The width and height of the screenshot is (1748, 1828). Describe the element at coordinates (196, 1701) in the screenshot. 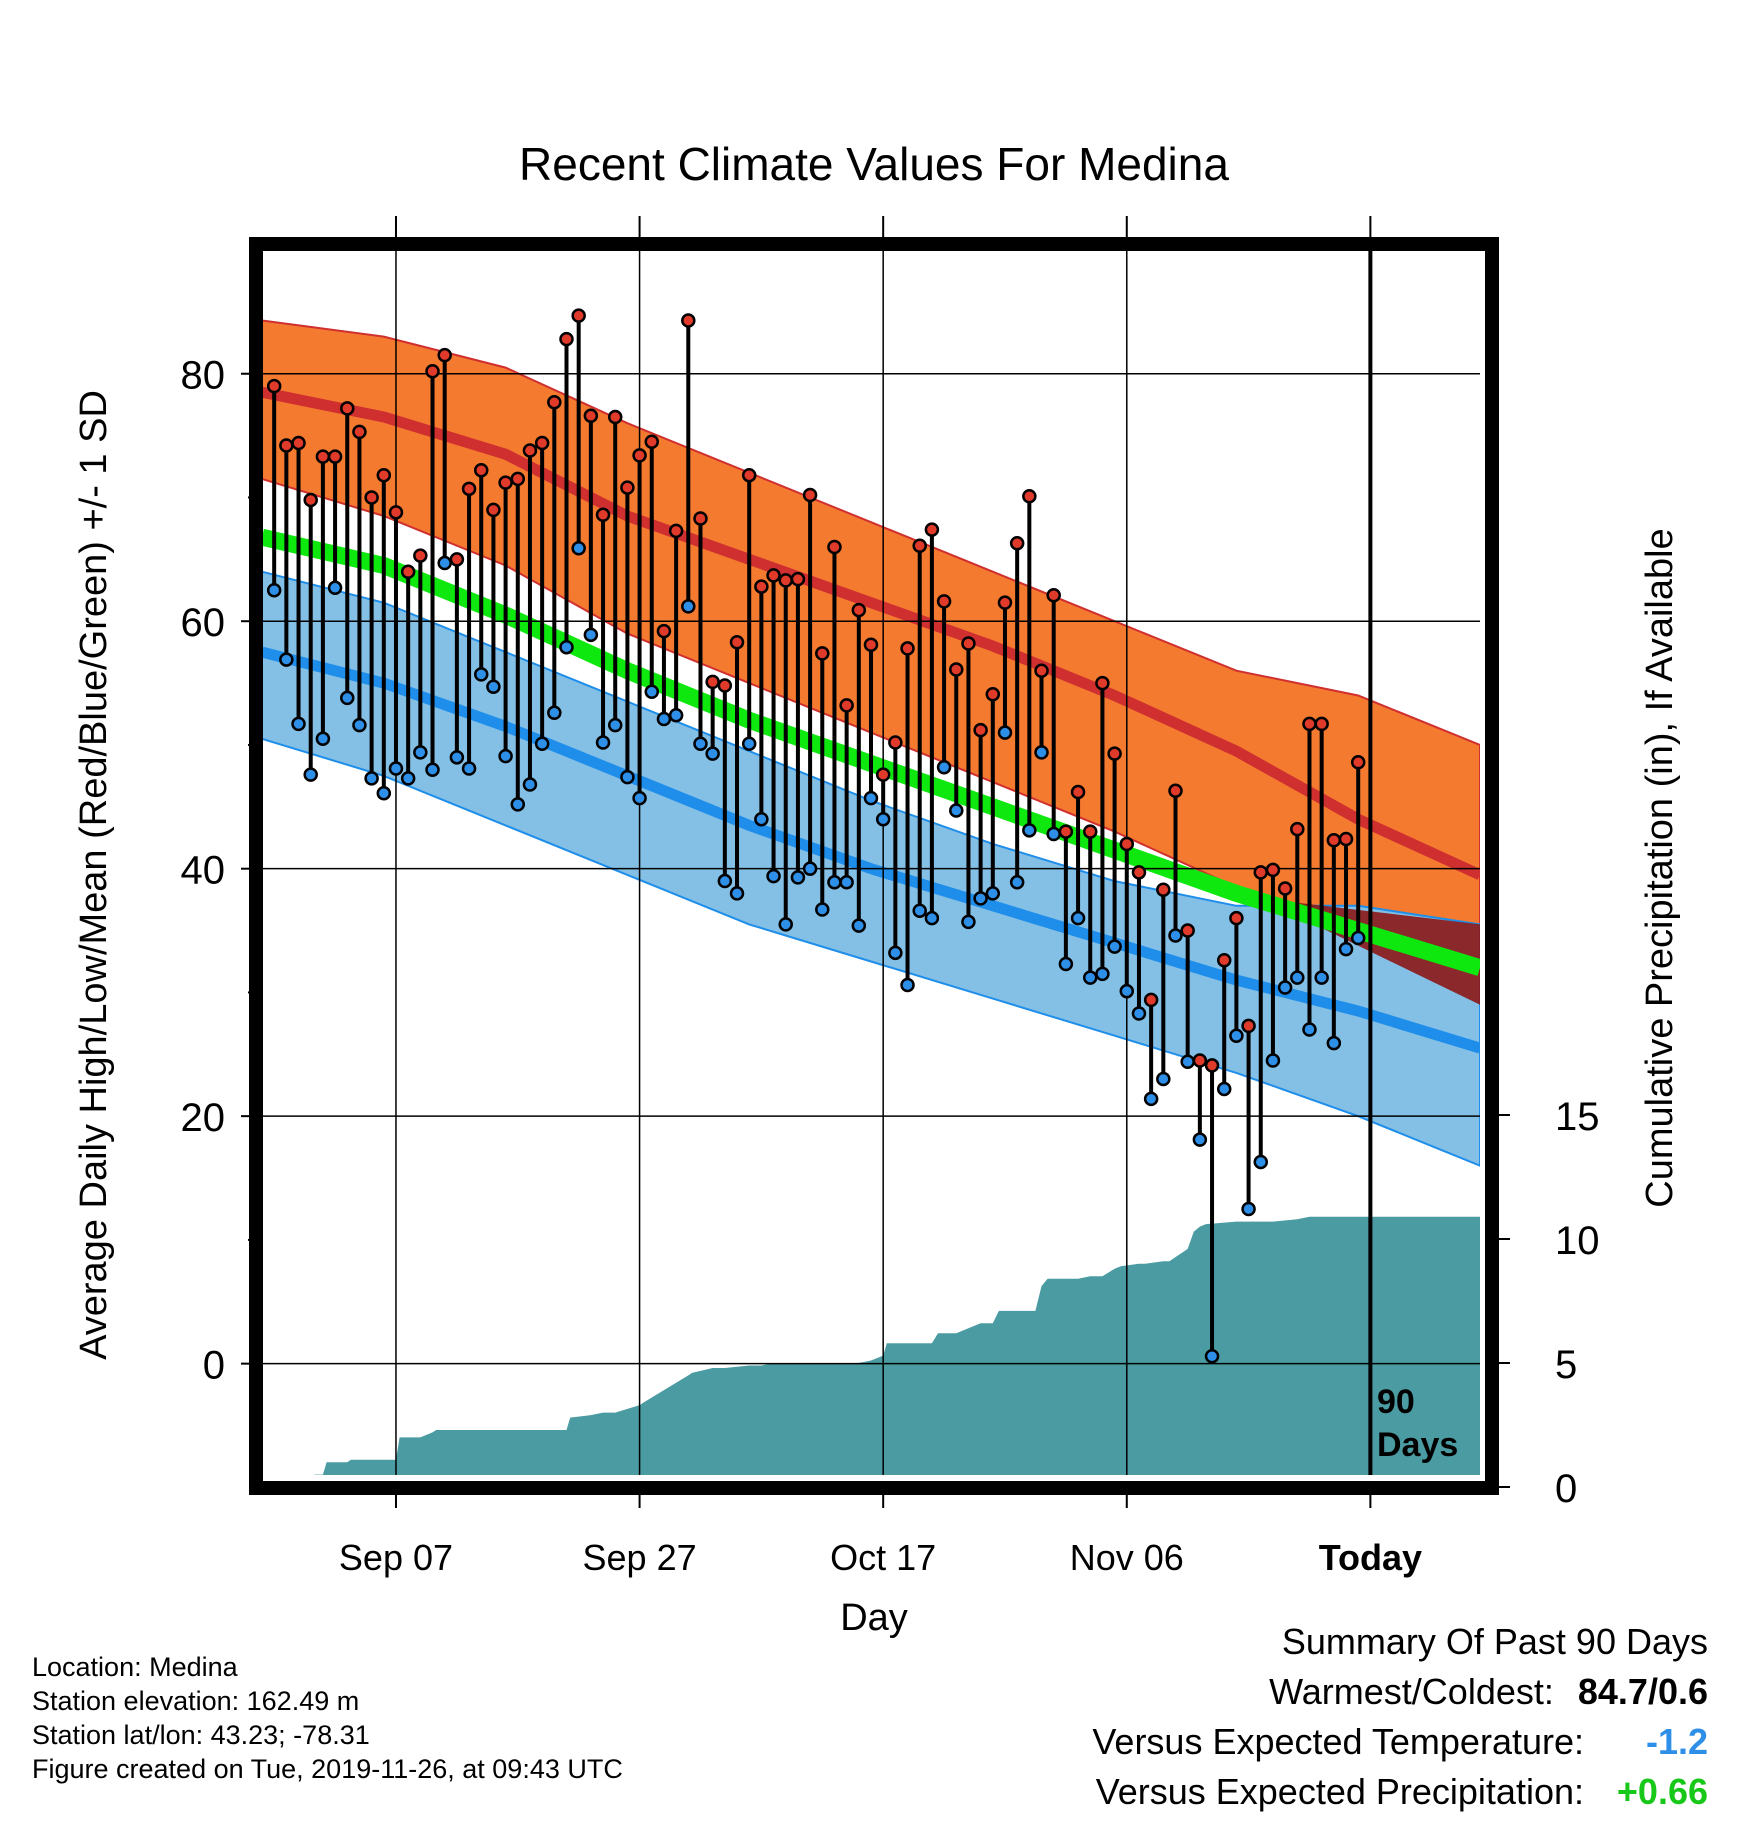

I see `info-elevation: Station elevation: 162.49 m` at that location.